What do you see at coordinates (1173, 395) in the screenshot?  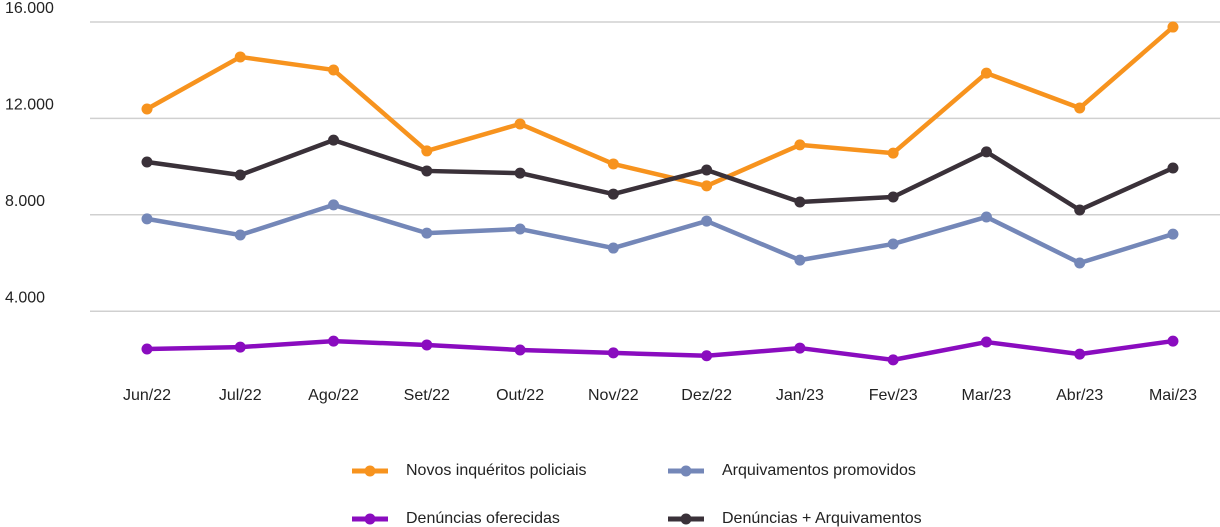 I see `x-tick-label: Mai/23` at bounding box center [1173, 395].